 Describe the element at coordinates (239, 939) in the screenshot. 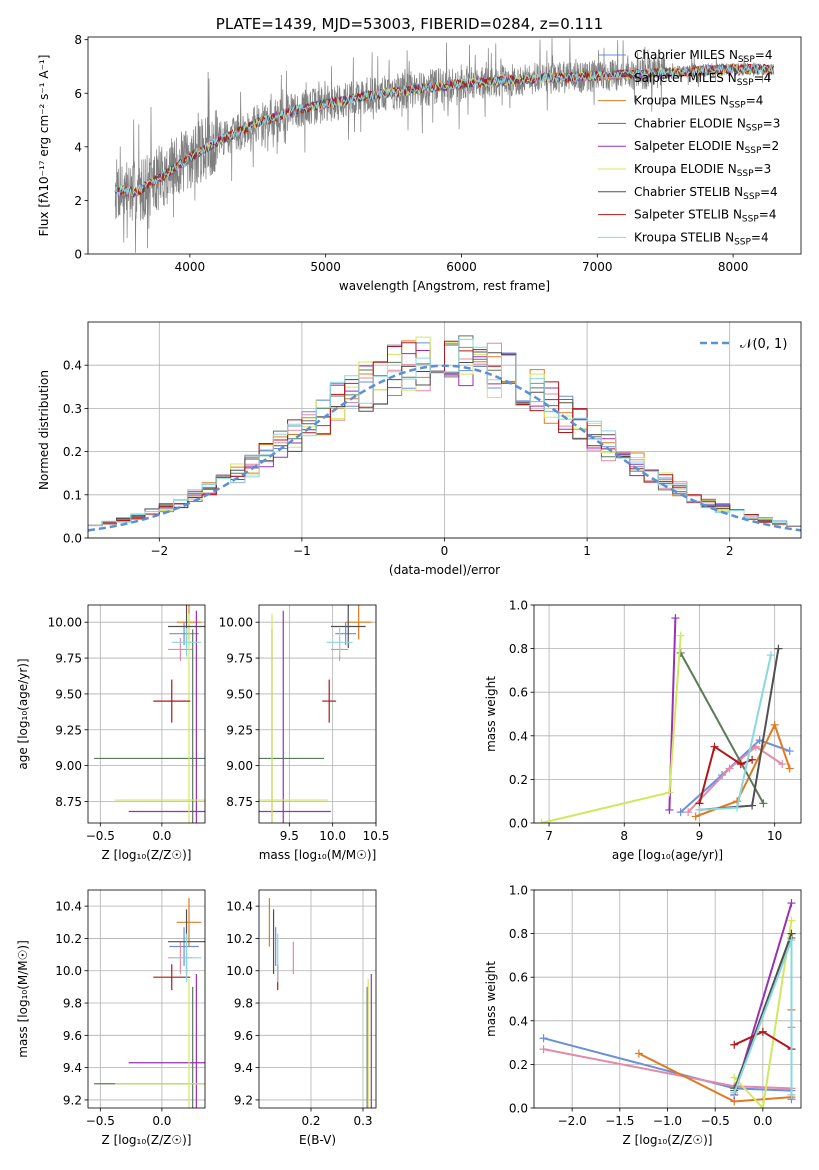

I see `y-tick-label: 10.2` at that location.